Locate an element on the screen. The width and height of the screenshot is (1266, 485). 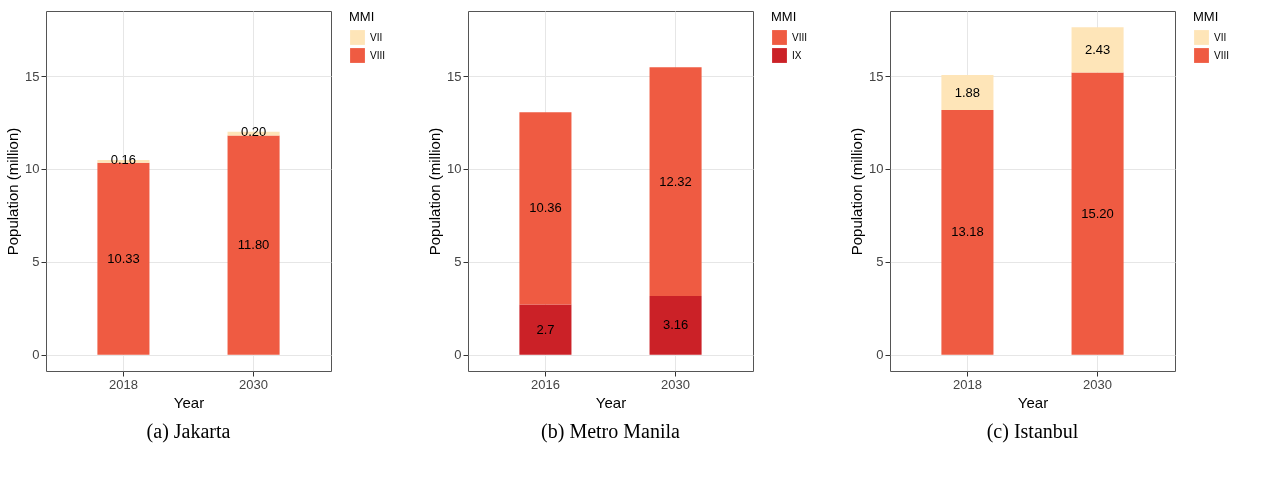
data-label: 0.20 is located at coordinates (253, 131).